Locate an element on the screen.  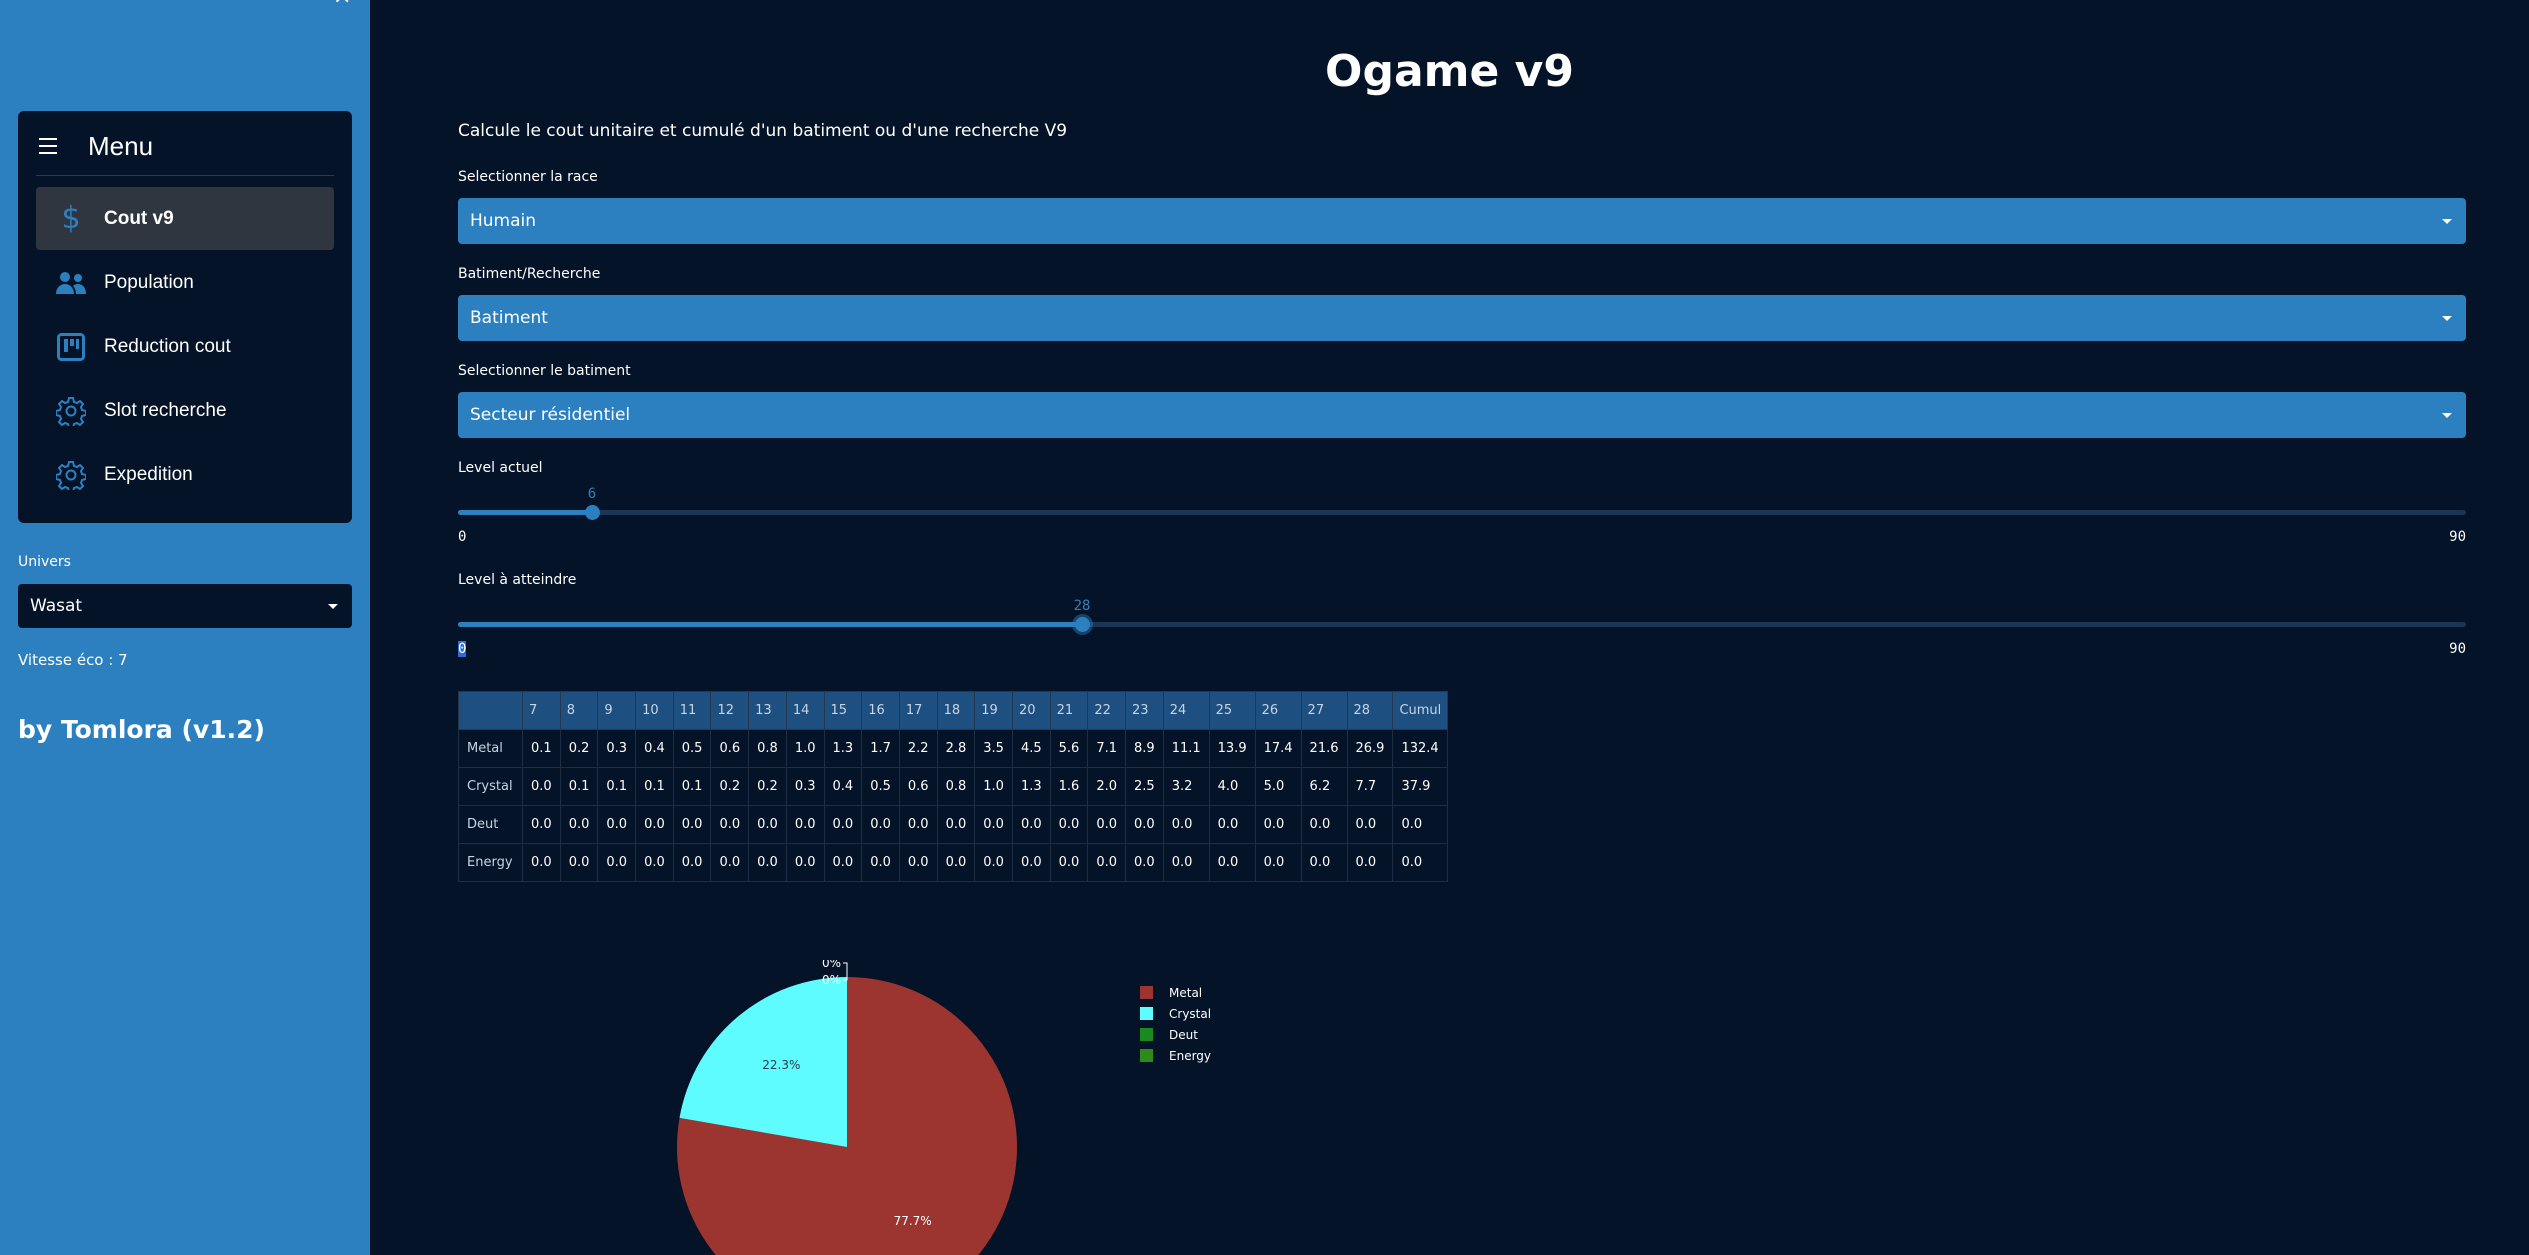
level-actuel-handle is located at coordinates (592, 512).